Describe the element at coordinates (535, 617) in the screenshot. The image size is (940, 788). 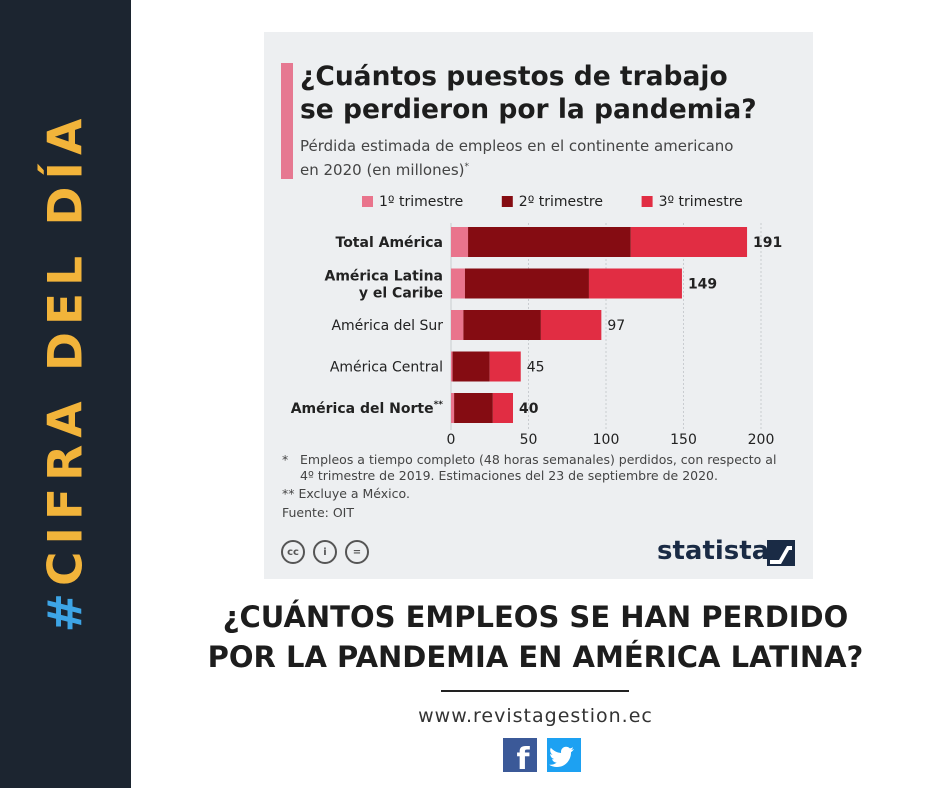
I see `headline-line-1: ¿CUÁNTOS EMPLEOS SE HAN PERDIDO` at that location.